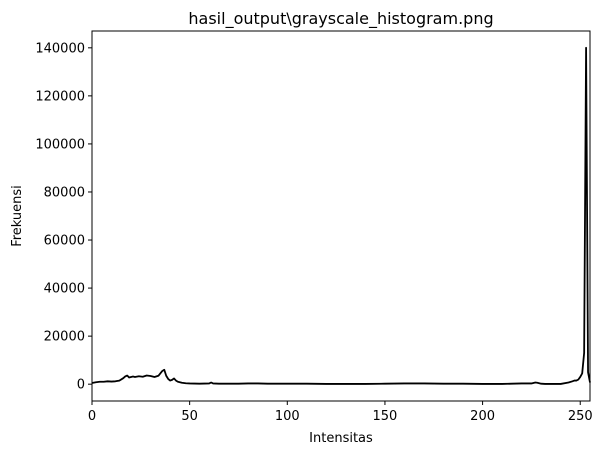 The height and width of the screenshot is (455, 601). What do you see at coordinates (63, 217) in the screenshot?
I see `y-axis-ticks: 0 20000 40000 60000 80000 100000 120000 140000` at bounding box center [63, 217].